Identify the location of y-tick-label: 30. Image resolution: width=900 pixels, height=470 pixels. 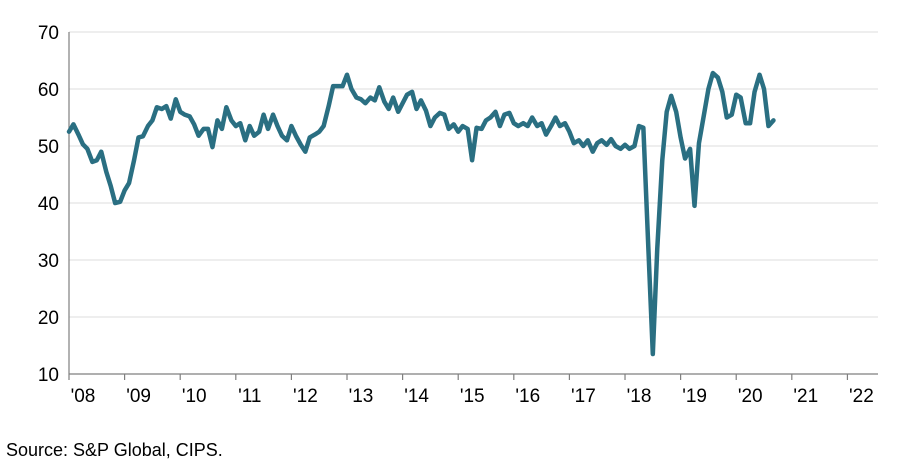
(48, 261).